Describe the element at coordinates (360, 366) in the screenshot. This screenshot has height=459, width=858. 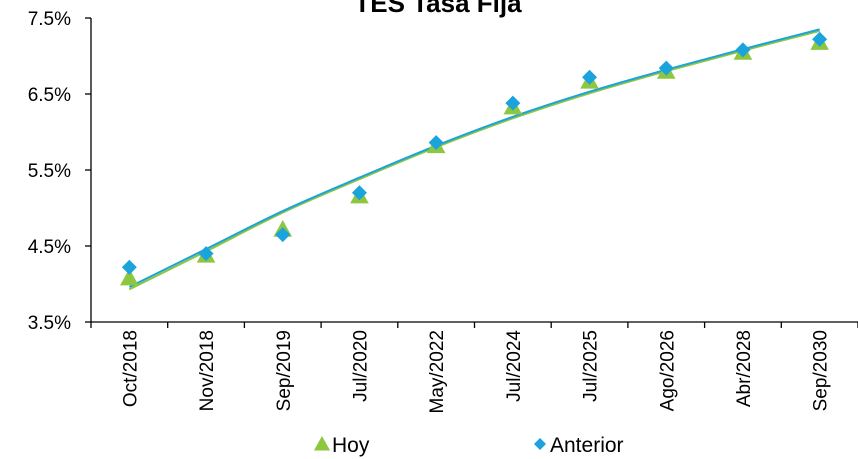
I see `x-tick-label: Jul/2020` at that location.